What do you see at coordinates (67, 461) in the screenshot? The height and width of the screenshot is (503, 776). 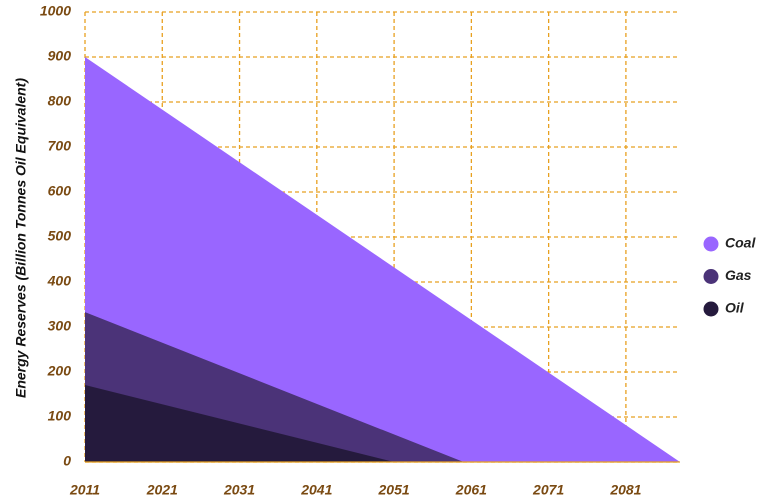 I see `y-tick-label: 0` at bounding box center [67, 461].